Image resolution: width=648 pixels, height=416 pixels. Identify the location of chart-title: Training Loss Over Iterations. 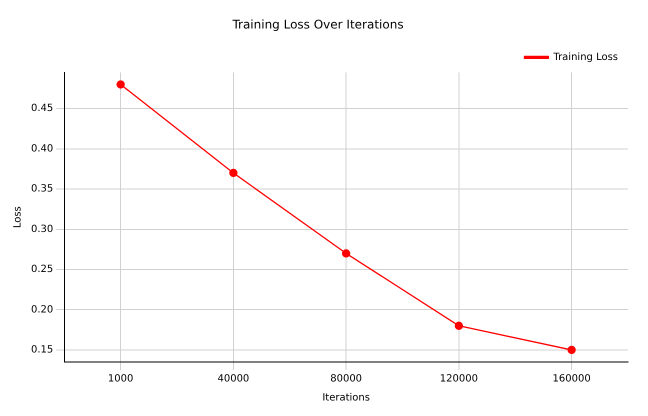
(317, 24).